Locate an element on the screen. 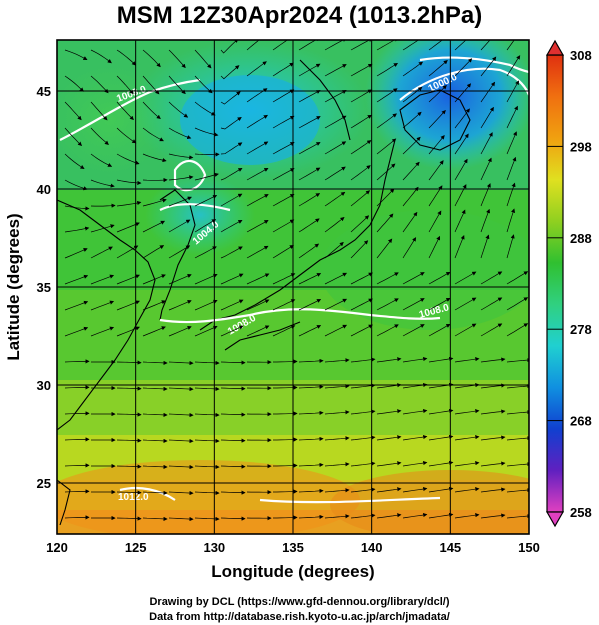 Image resolution: width=599 pixels, height=625 pixels. colorbar-tick-label: 258 is located at coordinates (581, 512).